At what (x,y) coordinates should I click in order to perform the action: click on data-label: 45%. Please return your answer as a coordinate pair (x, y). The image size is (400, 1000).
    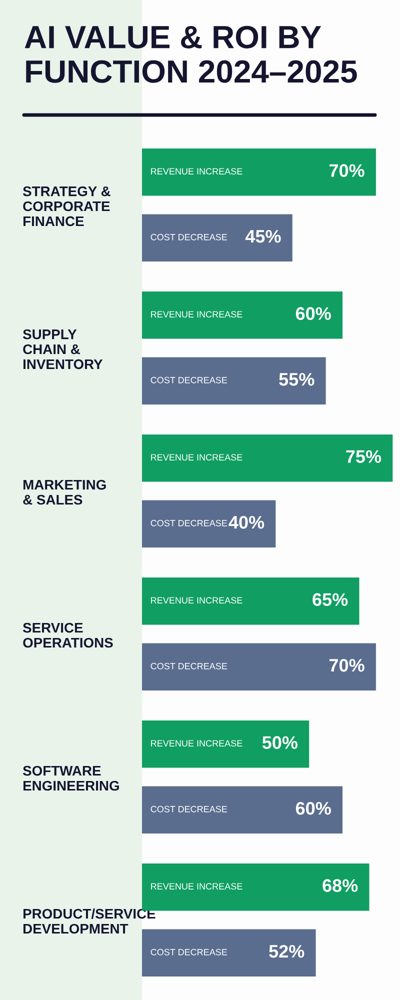
    Looking at the image, I should click on (263, 236).